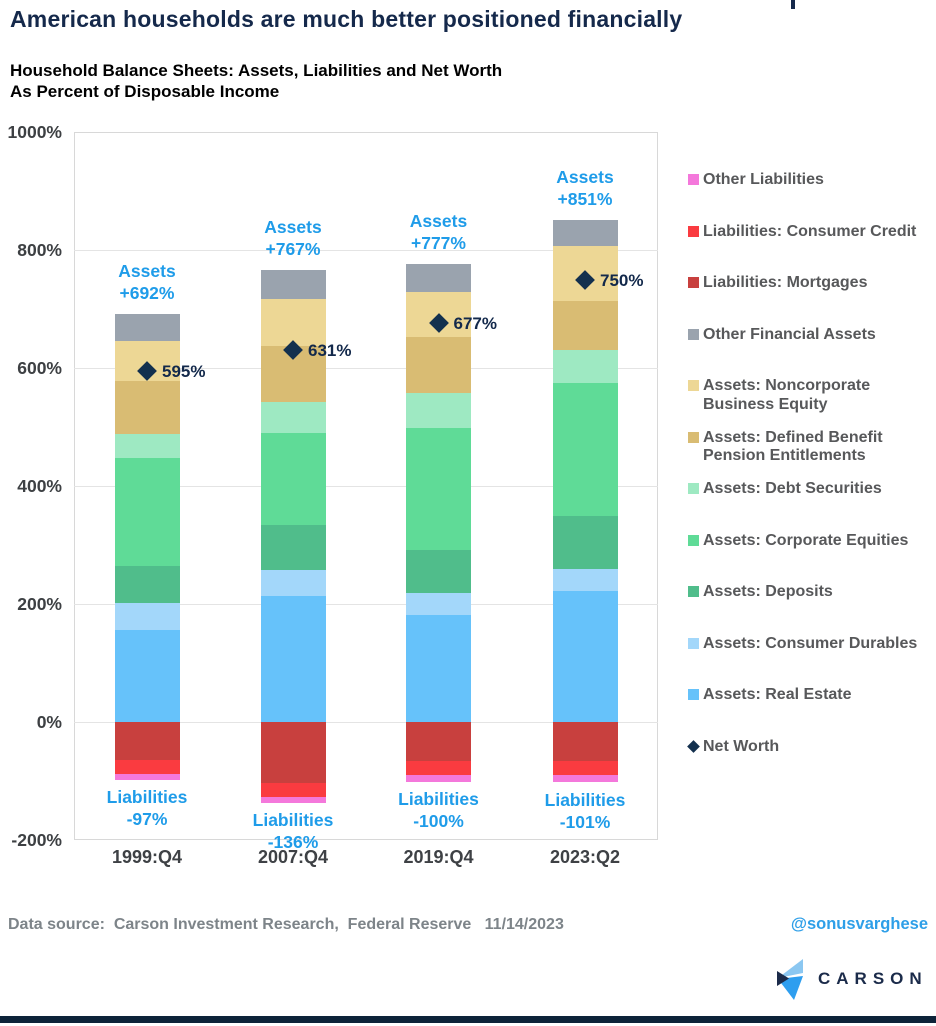  I want to click on assets-total-line: +767%, so click(293, 248).